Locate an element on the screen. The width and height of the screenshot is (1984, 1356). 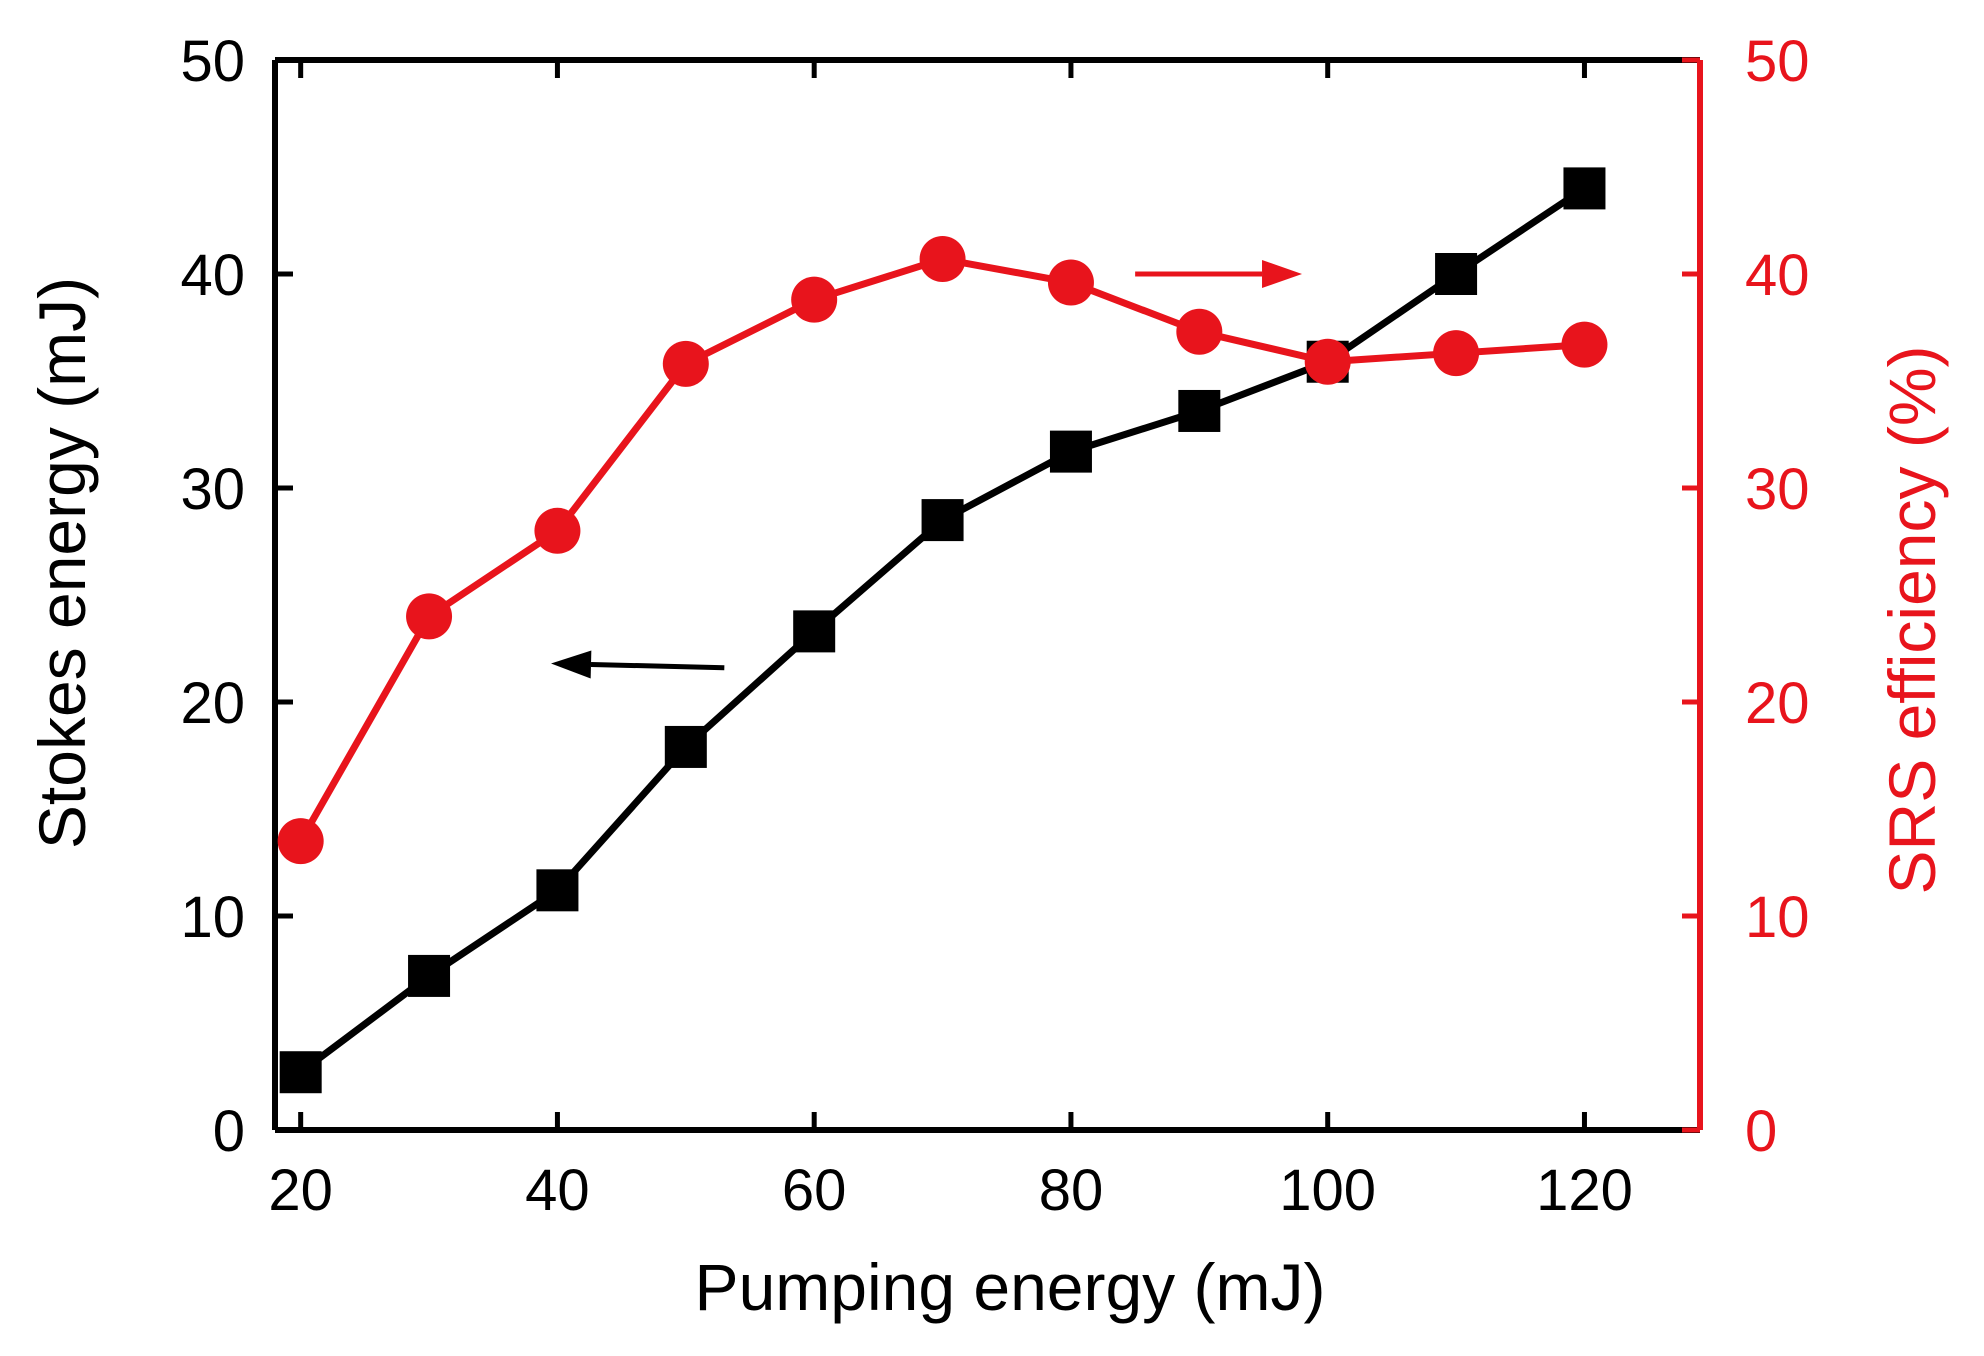
arrow-left-icon is located at coordinates (638, 664).